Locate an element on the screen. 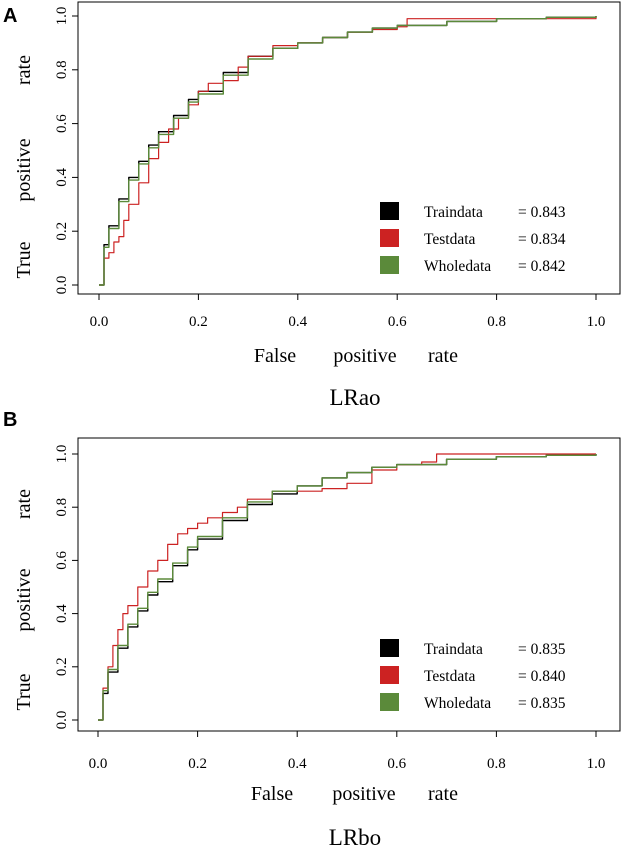 This screenshot has height=850, width=622. chart-title: LRao is located at coordinates (354, 397).